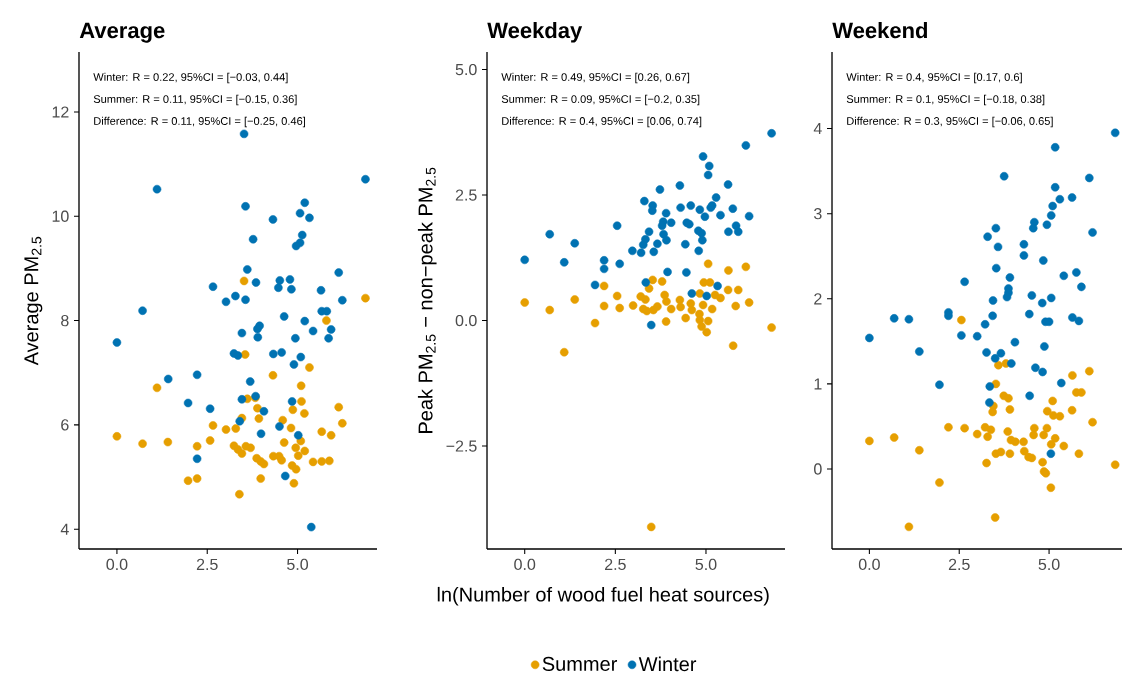 The width and height of the screenshot is (1124, 678). What do you see at coordinates (879, 30) in the screenshot?
I see `chart-title: Weekend` at bounding box center [879, 30].